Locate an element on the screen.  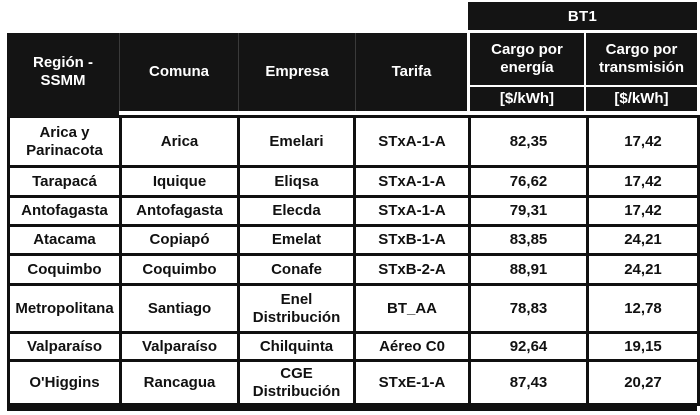
cell-empresa: Elecda is located at coordinates (296, 211).